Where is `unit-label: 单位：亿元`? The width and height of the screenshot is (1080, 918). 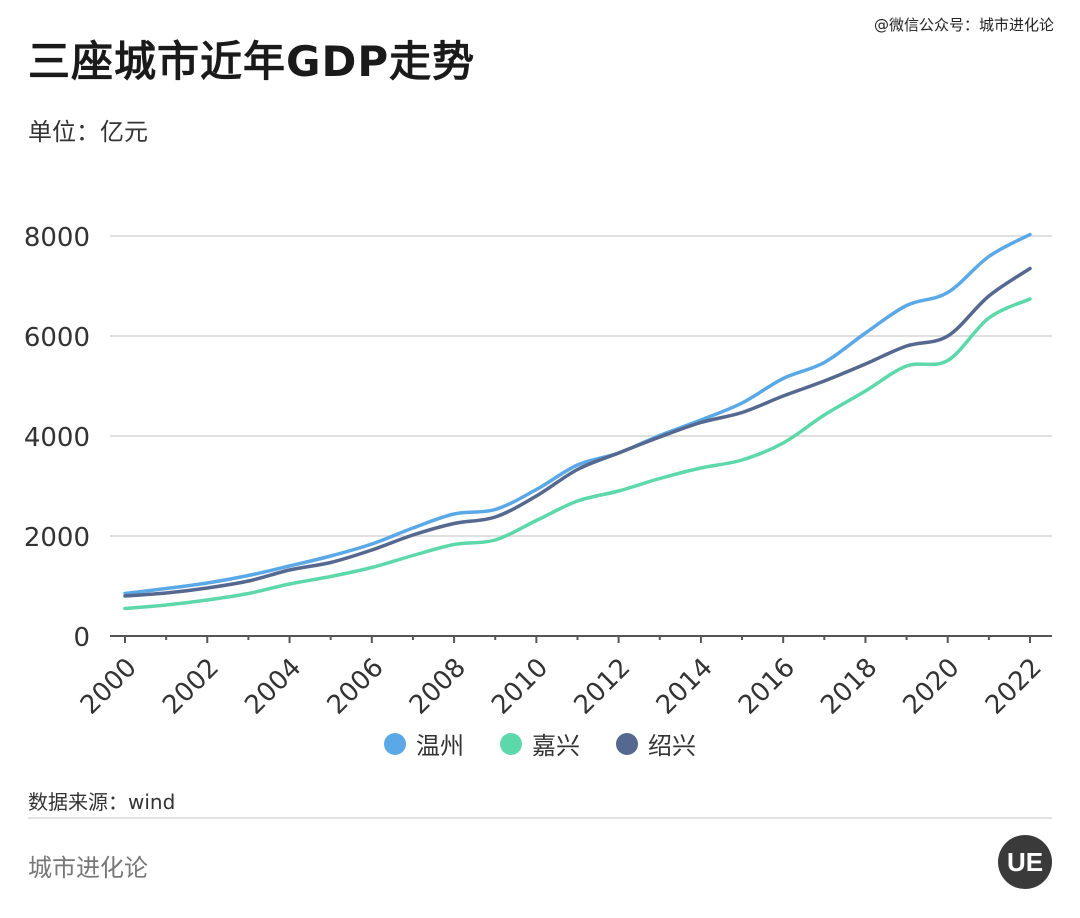 unit-label: 单位：亿元 is located at coordinates (88, 132).